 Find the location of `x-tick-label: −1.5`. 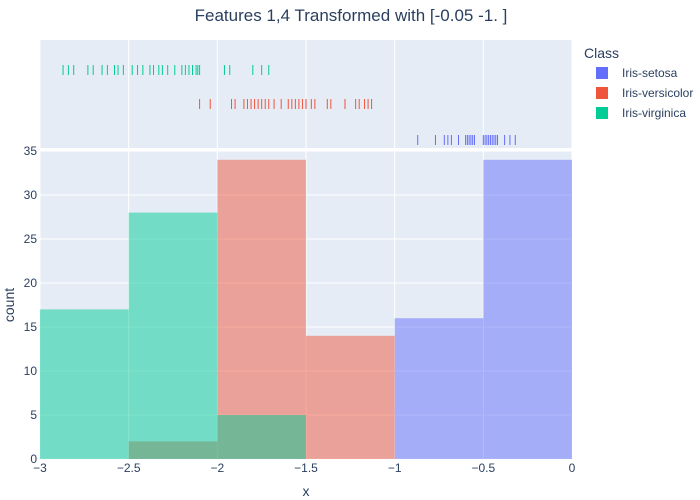

x-tick-label: −1.5 is located at coordinates (306, 468).